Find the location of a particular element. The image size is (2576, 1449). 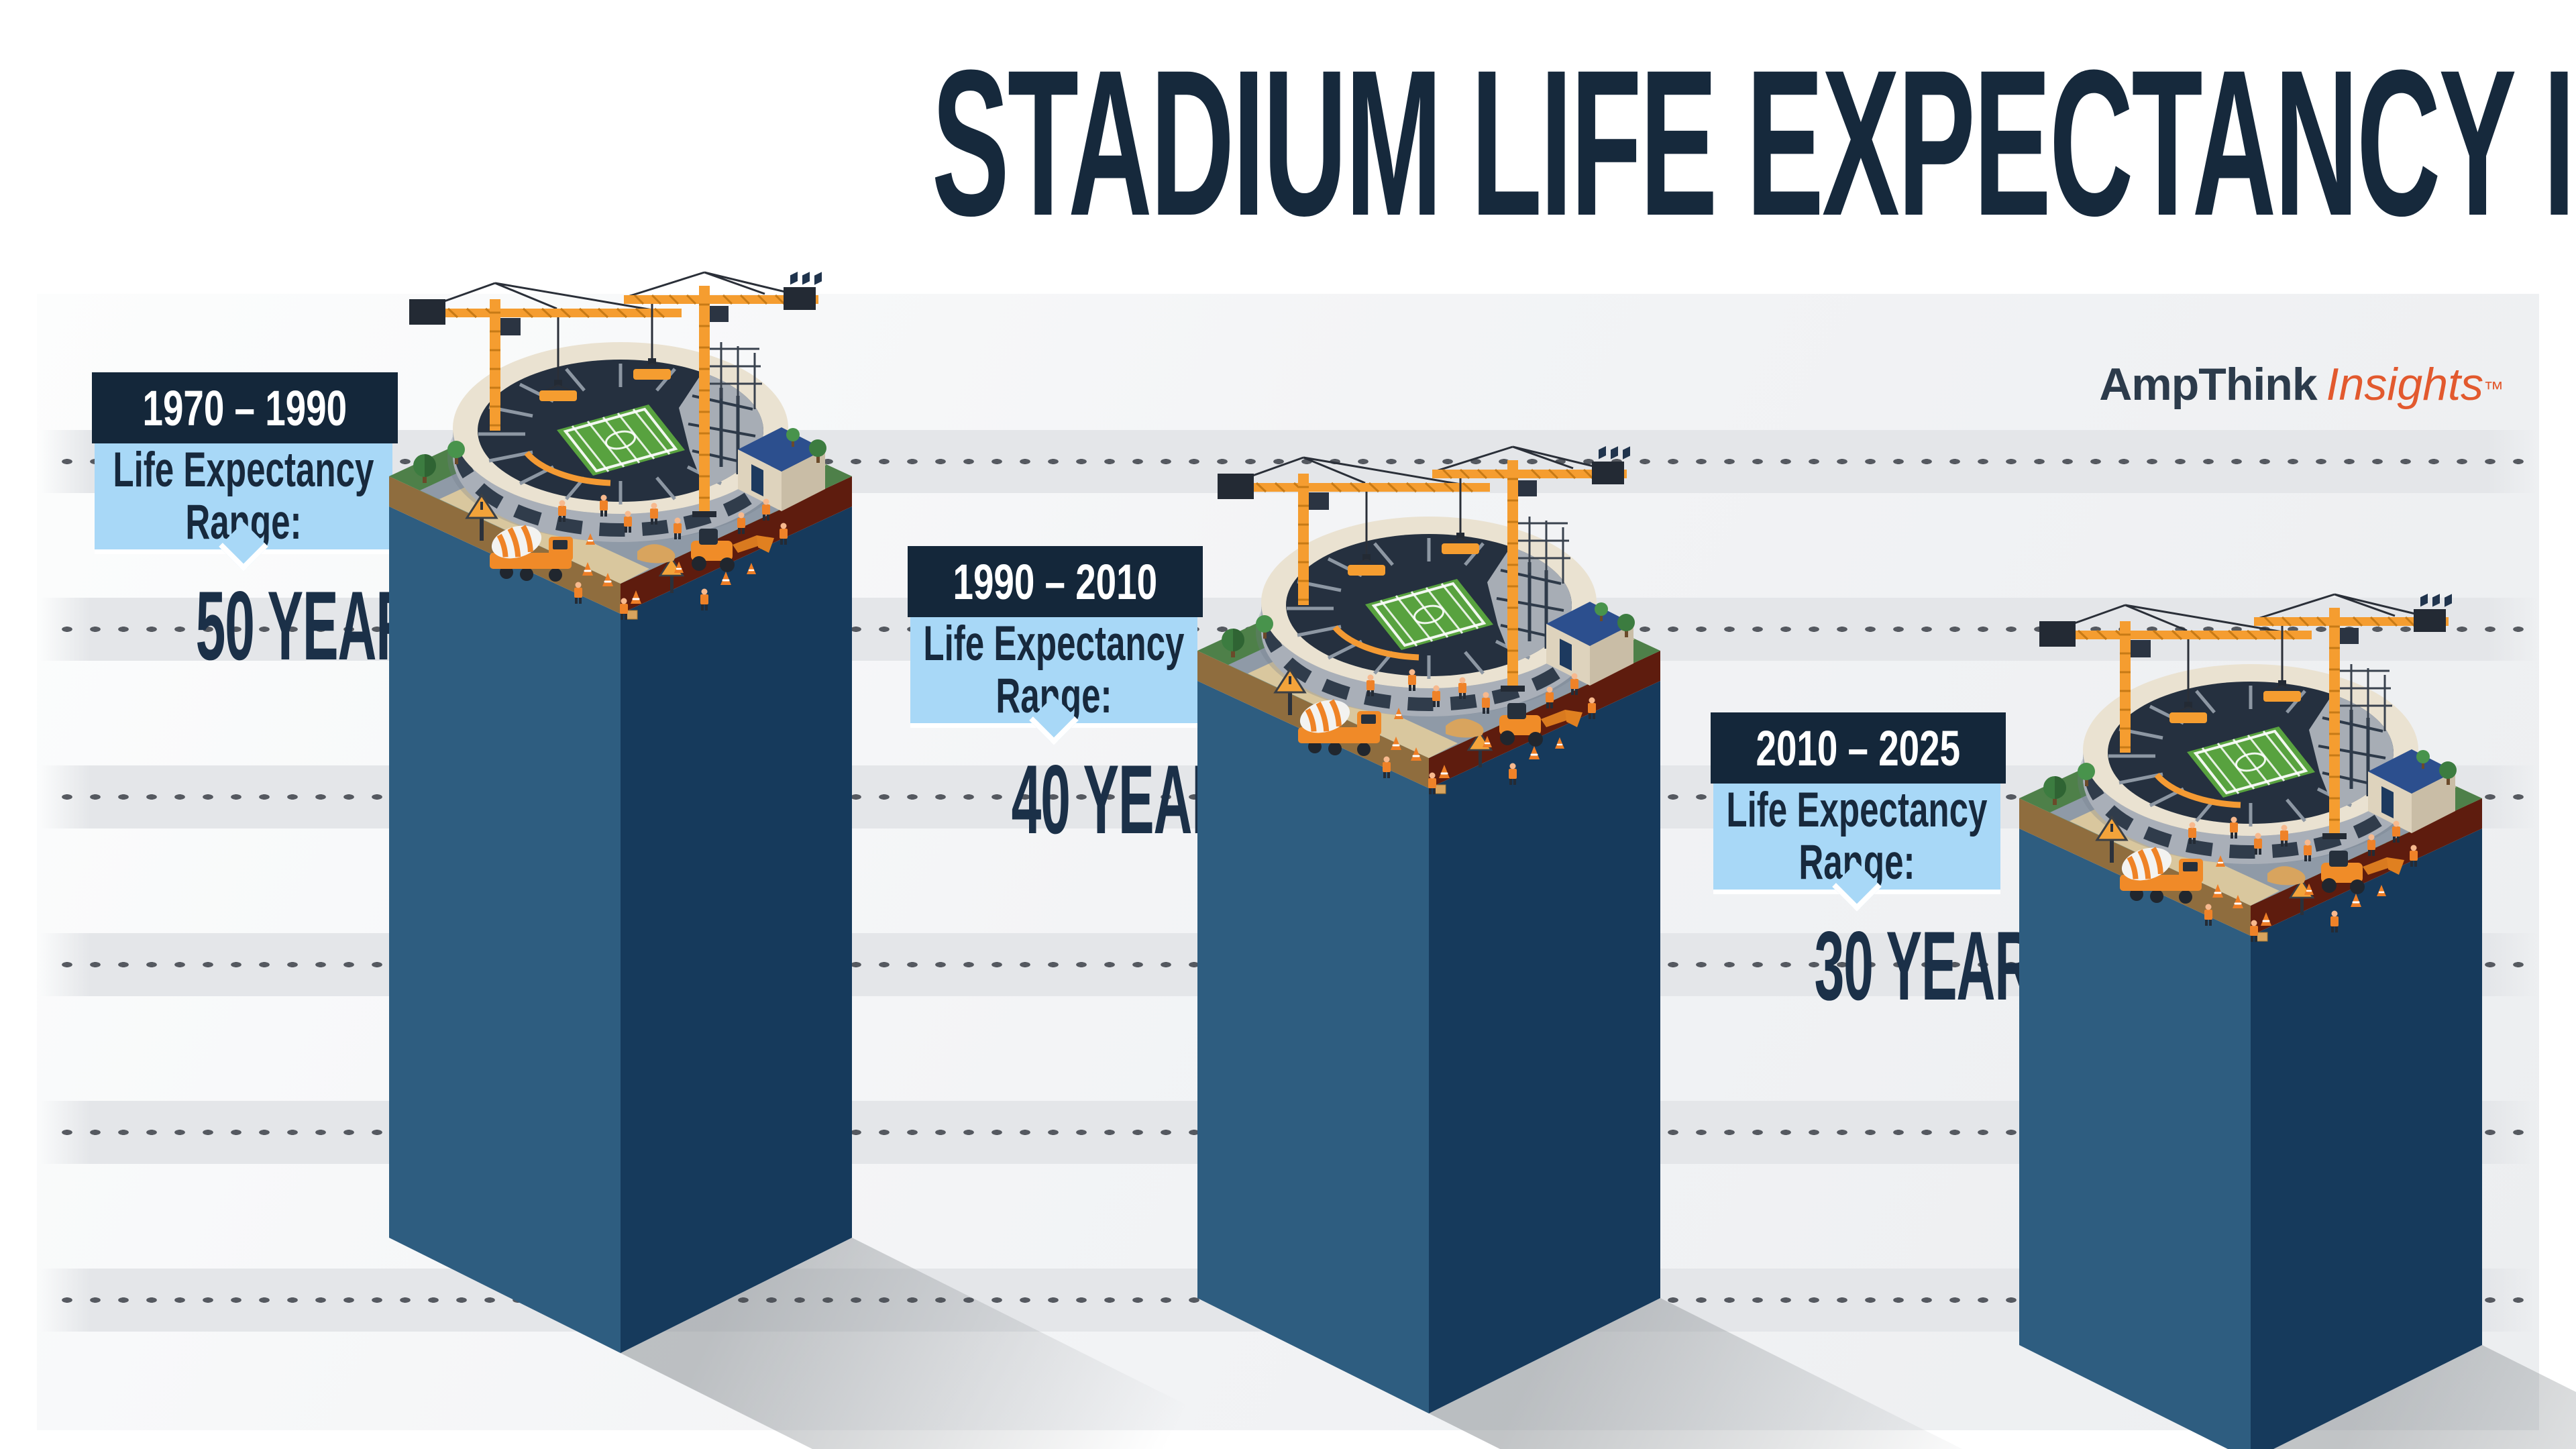

page-title: STADIUM LIFE EXPECTANCY IS DECLINING is located at coordinates (1288, 143).